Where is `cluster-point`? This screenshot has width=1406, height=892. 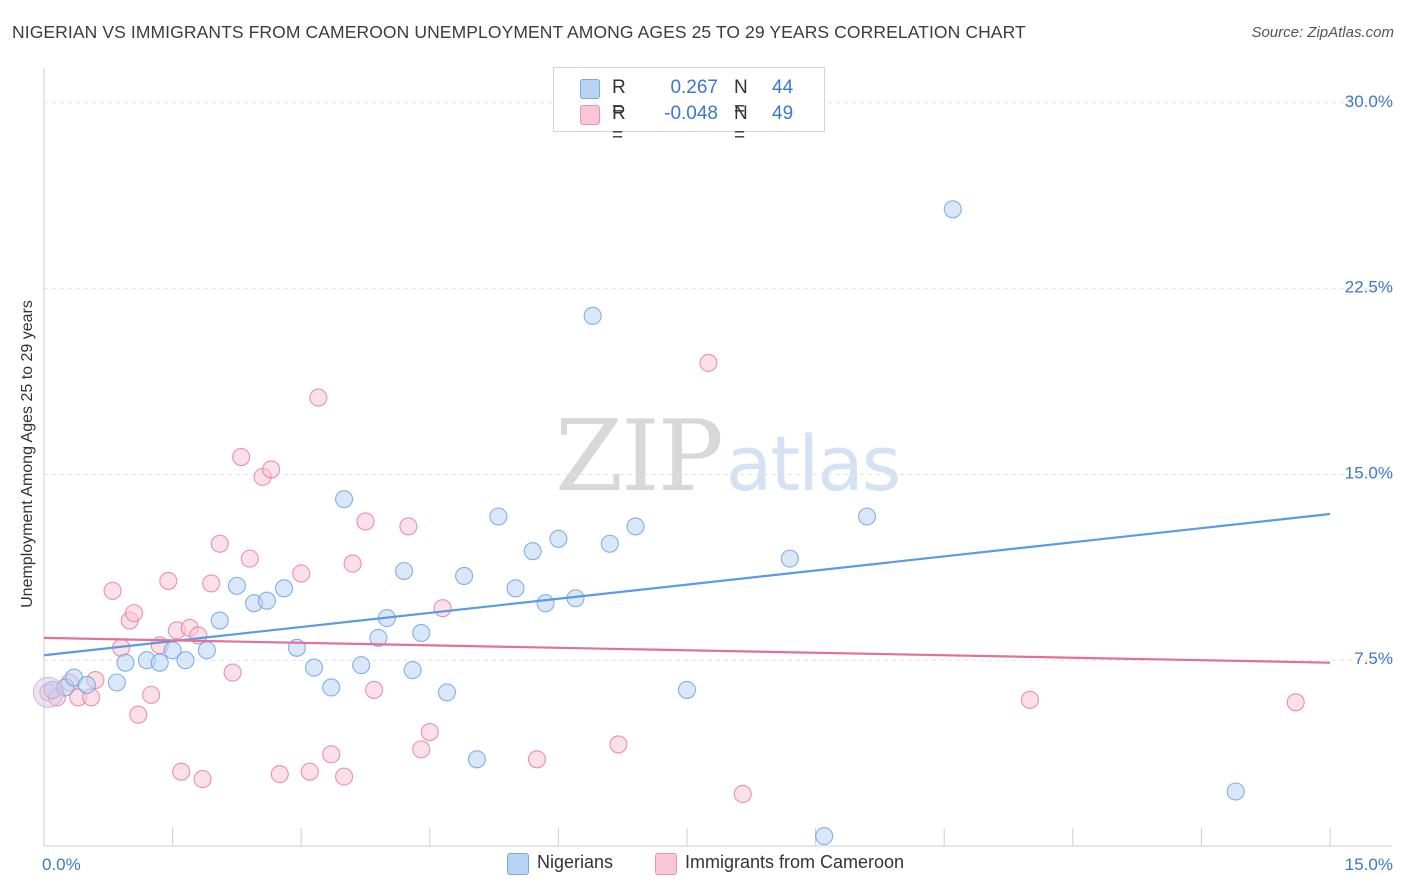 cluster-point is located at coordinates (48, 692).